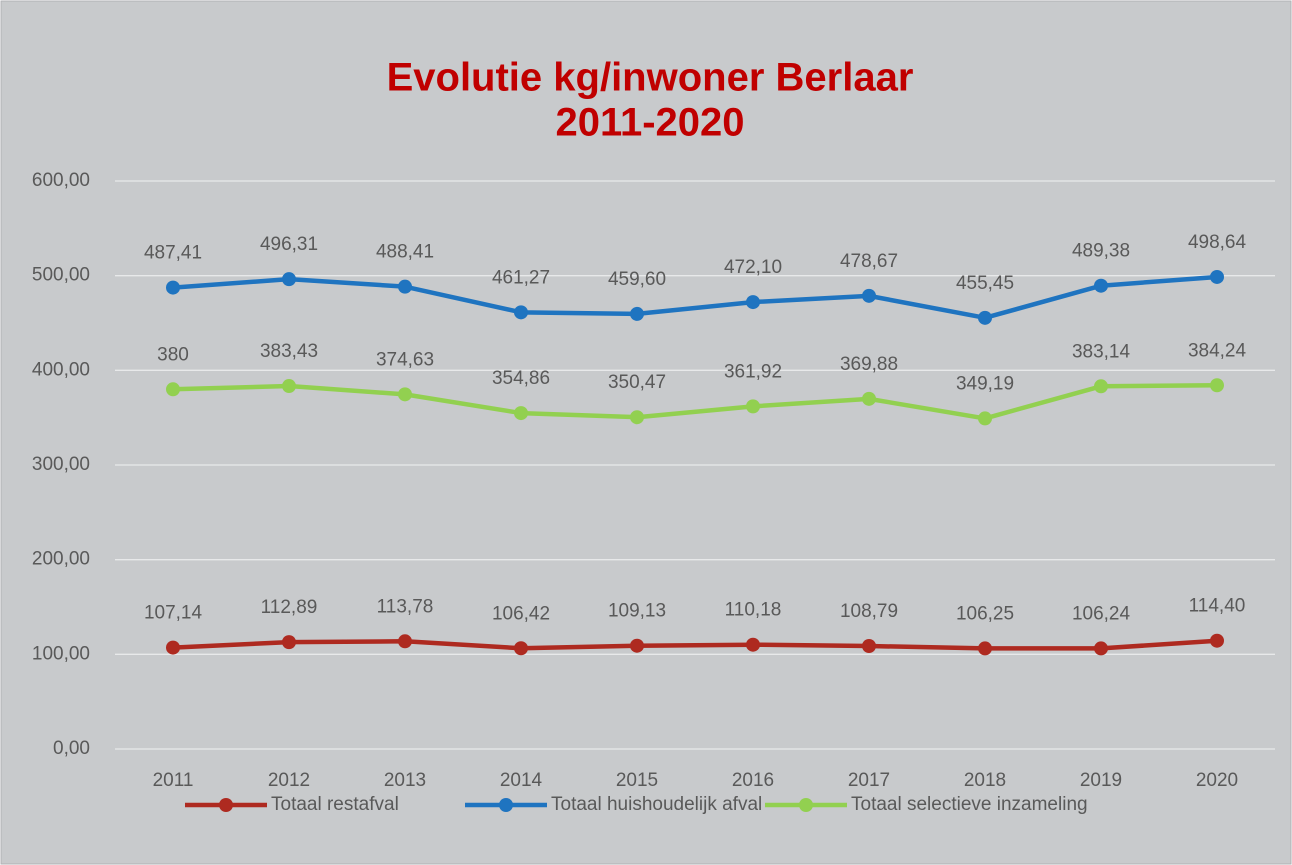 This screenshot has width=1292, height=865. What do you see at coordinates (985, 613) in the screenshot?
I see `data-label: 106,25` at bounding box center [985, 613].